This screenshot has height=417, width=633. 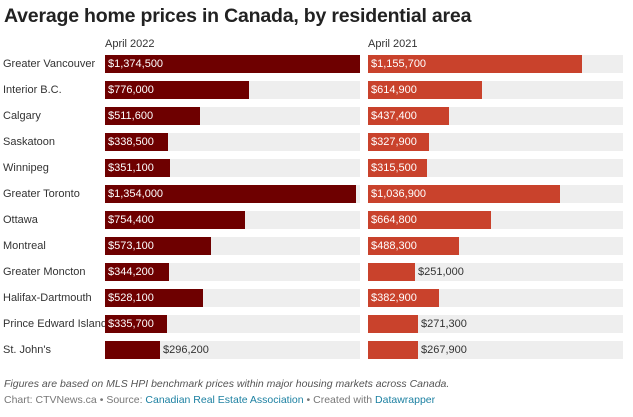 What do you see at coordinates (343, 400) in the screenshot?
I see `created-prefix: Created with` at bounding box center [343, 400].